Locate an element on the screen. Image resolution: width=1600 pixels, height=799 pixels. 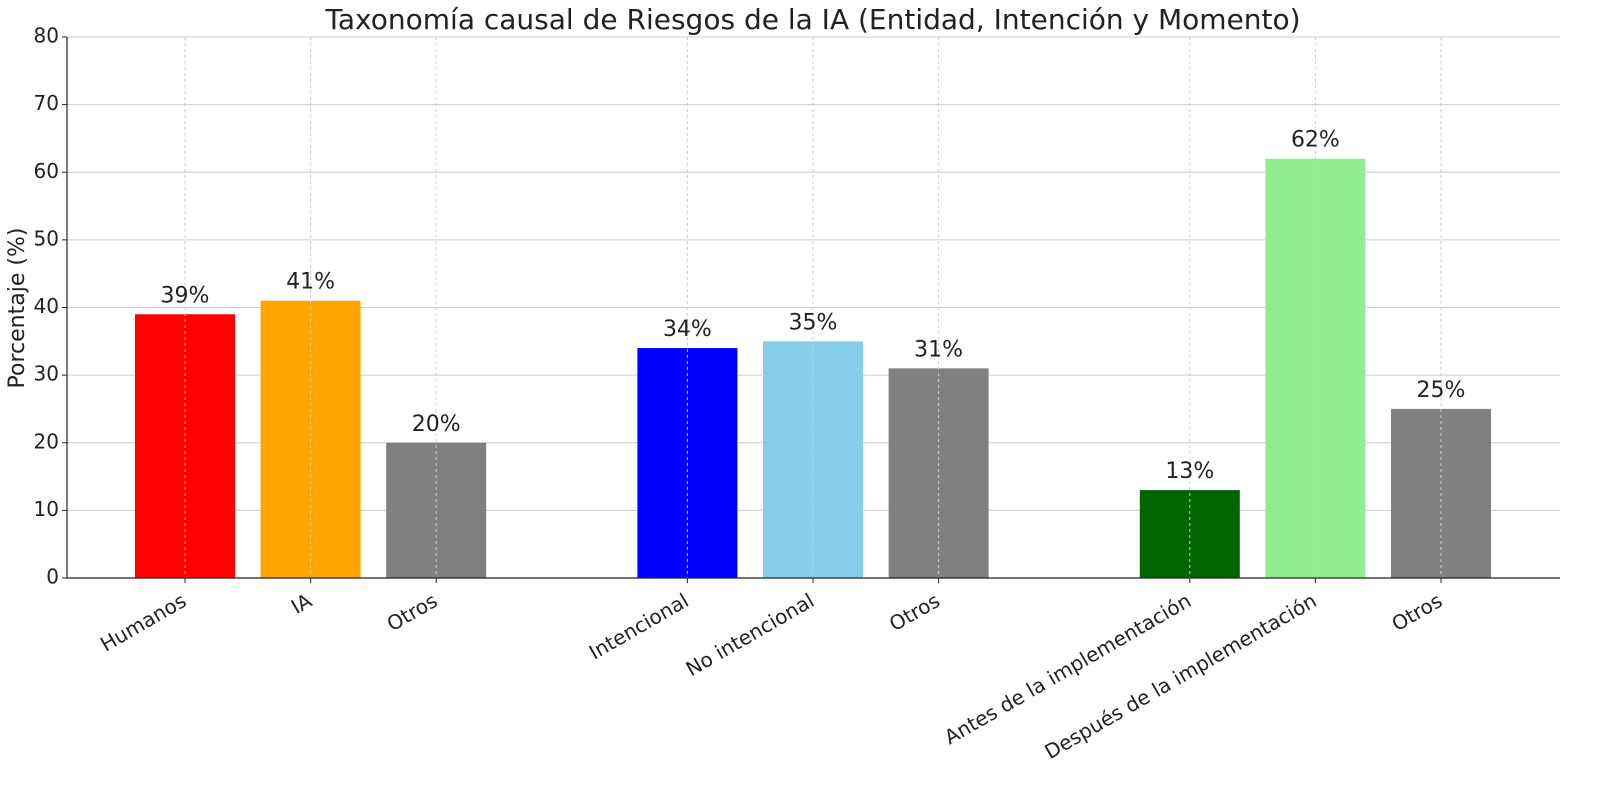
value-label: 13% is located at coordinates (1189, 471).